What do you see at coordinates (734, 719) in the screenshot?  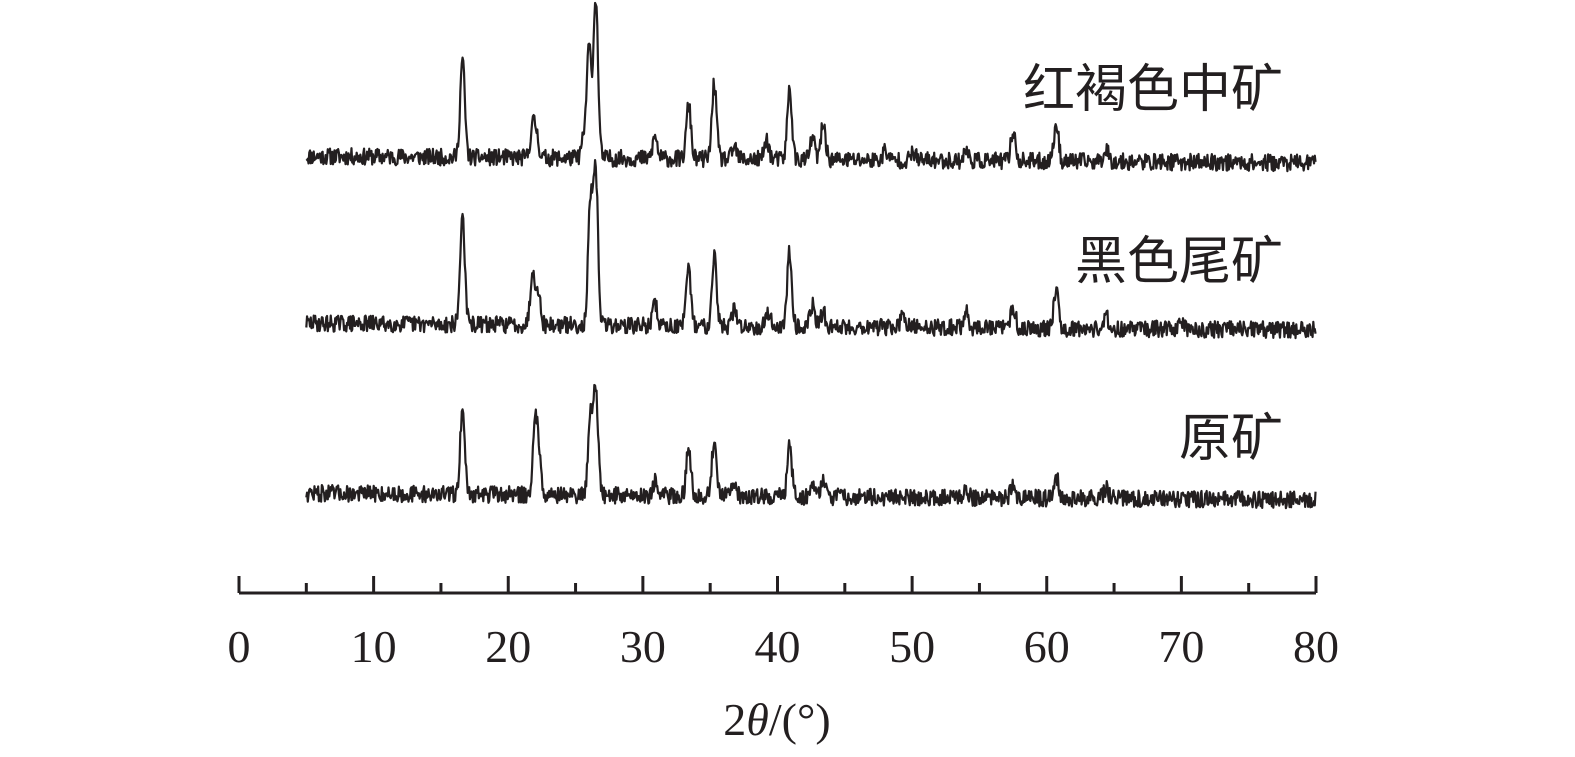 I see `x-axis-title-prefix: 2` at bounding box center [734, 719].